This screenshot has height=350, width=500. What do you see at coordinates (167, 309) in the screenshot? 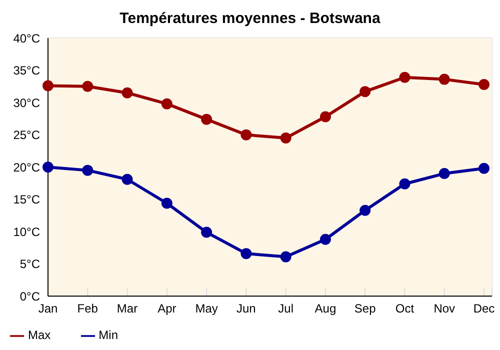
I see `x-tick-label: Apr` at bounding box center [167, 309].